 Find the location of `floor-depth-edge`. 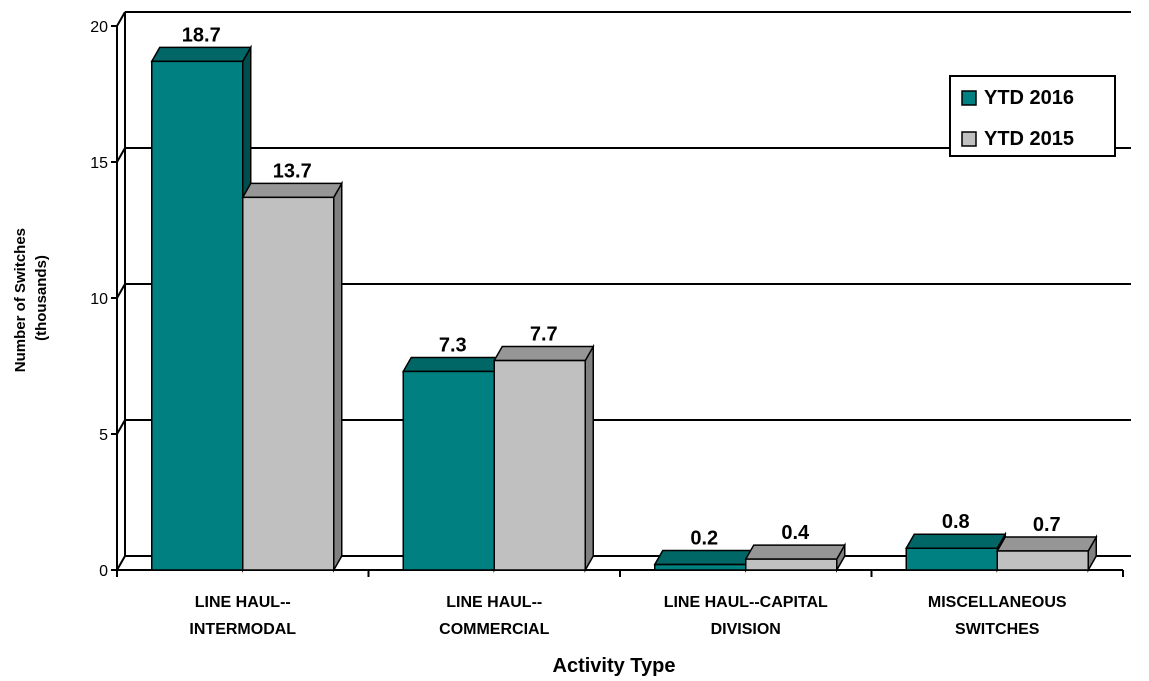

floor-depth-edge is located at coordinates (121, 563).